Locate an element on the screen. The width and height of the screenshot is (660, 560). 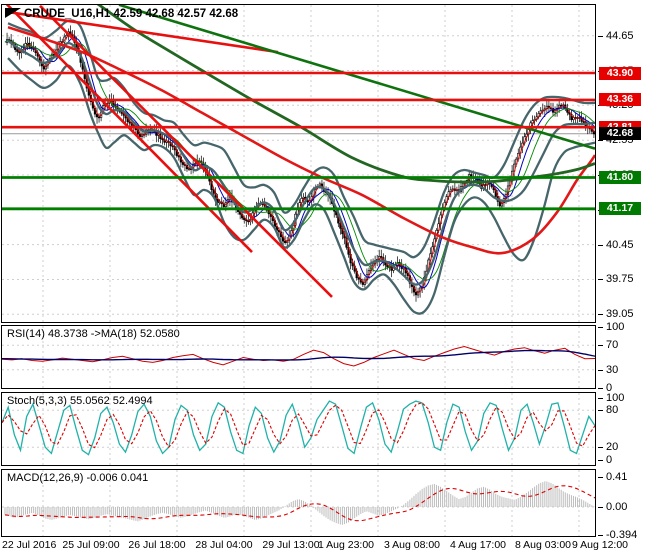
rsi-ma-line is located at coordinates (298, 355).